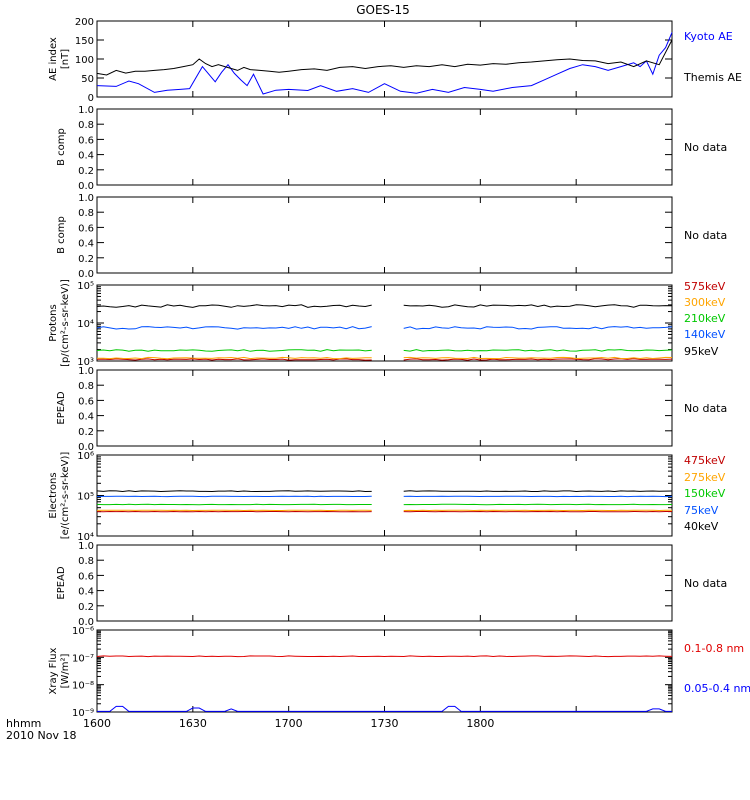 This screenshot has height=800, width=750. I want to click on legend-item: 40keV, so click(701, 526).